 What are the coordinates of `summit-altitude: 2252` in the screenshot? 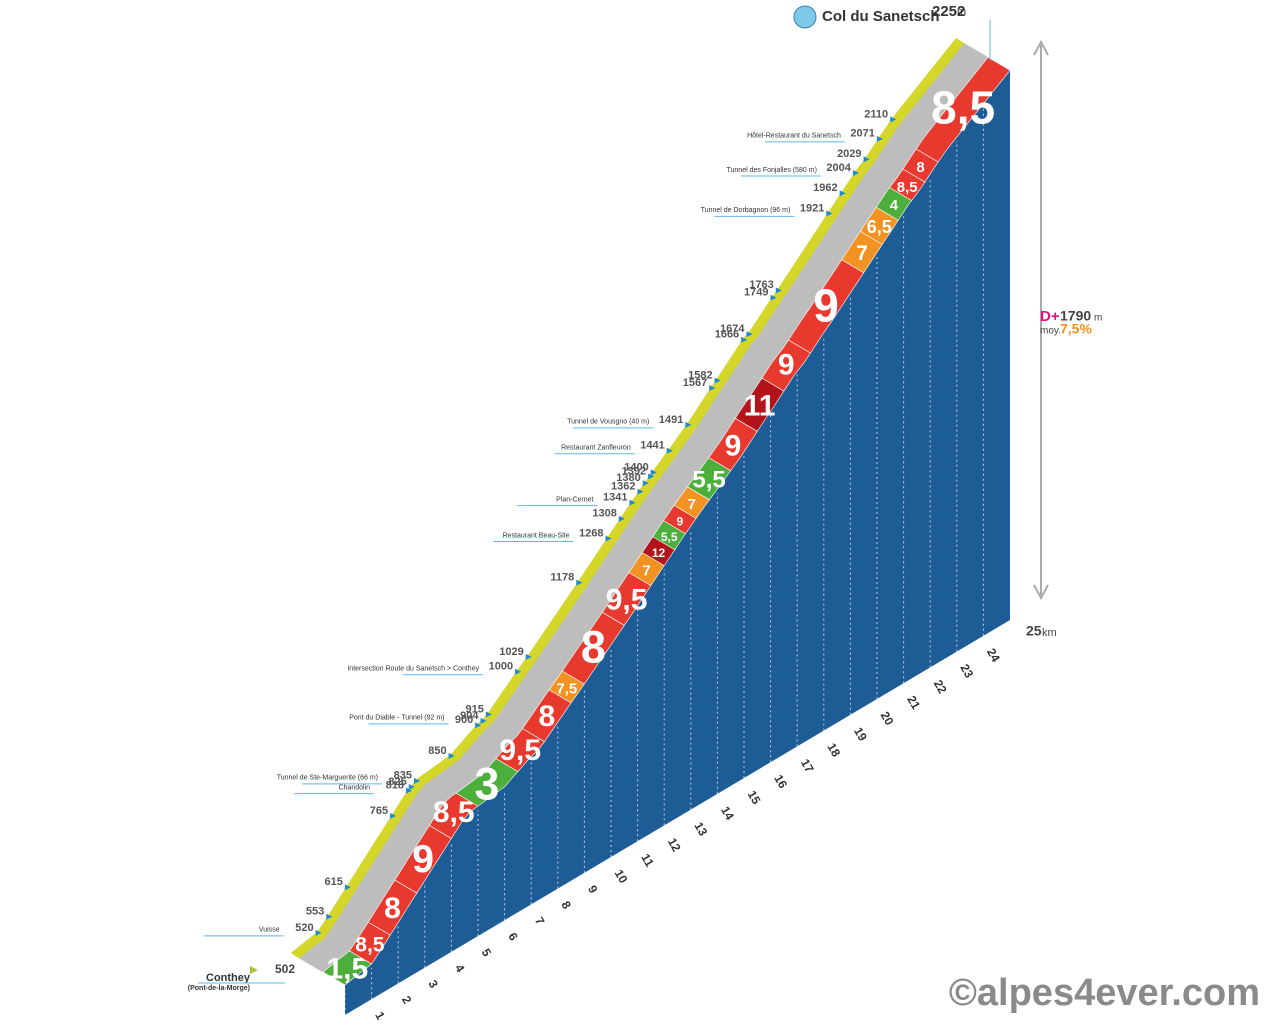 It's located at (948, 11).